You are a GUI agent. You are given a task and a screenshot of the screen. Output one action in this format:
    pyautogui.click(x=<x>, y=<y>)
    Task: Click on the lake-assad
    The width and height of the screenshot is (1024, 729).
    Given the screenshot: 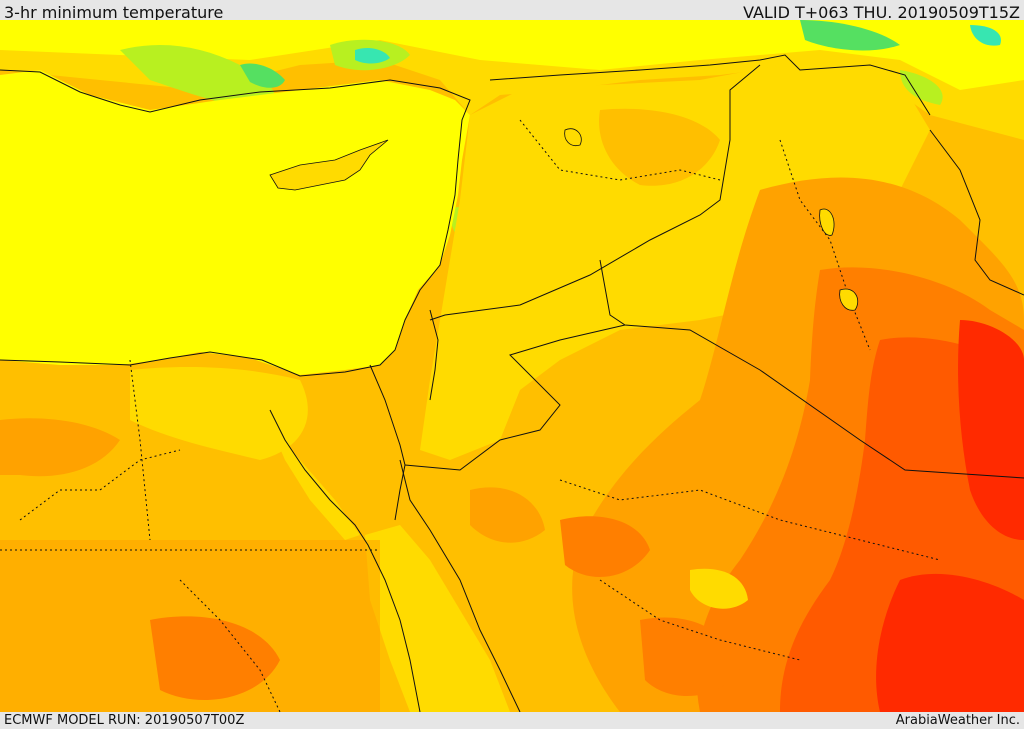 What is the action you would take?
    pyautogui.click(x=573, y=137)
    